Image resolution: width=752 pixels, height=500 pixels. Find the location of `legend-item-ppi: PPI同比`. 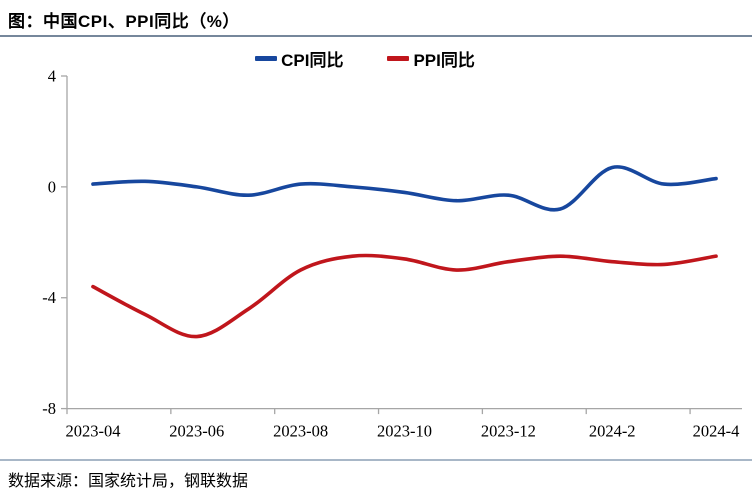

legend-item-ppi: PPI同比 is located at coordinates (431, 58).